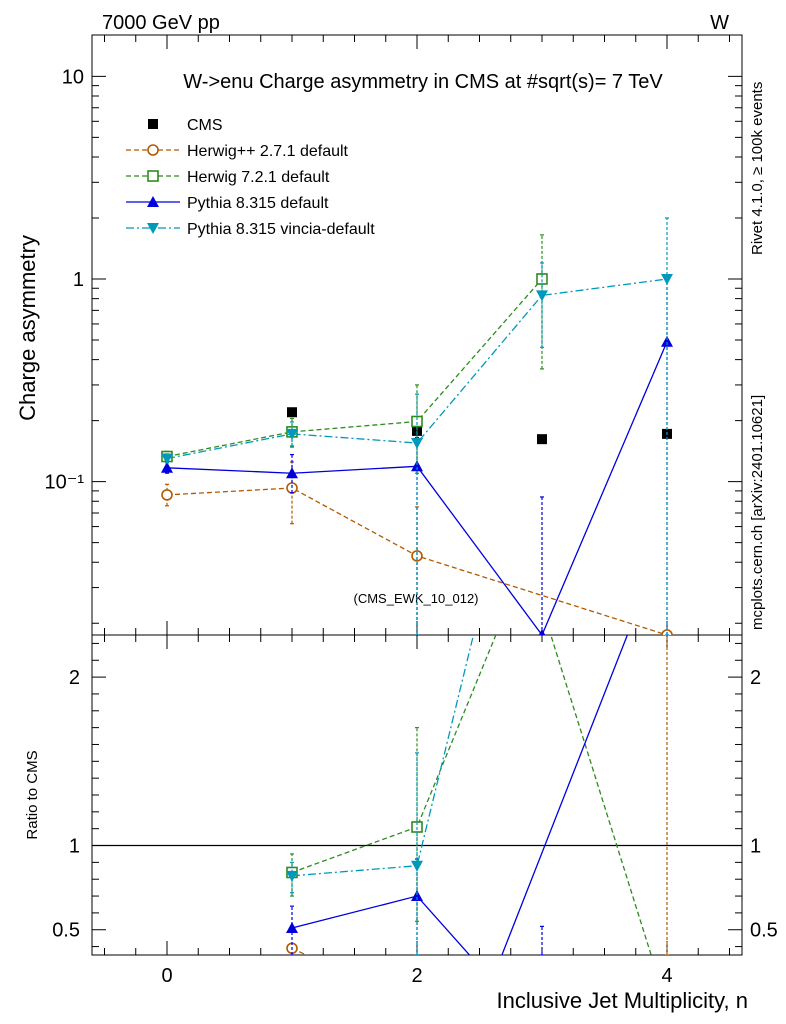 The image size is (786, 1024). I want to click on legend-cms-marker, so click(153, 124).